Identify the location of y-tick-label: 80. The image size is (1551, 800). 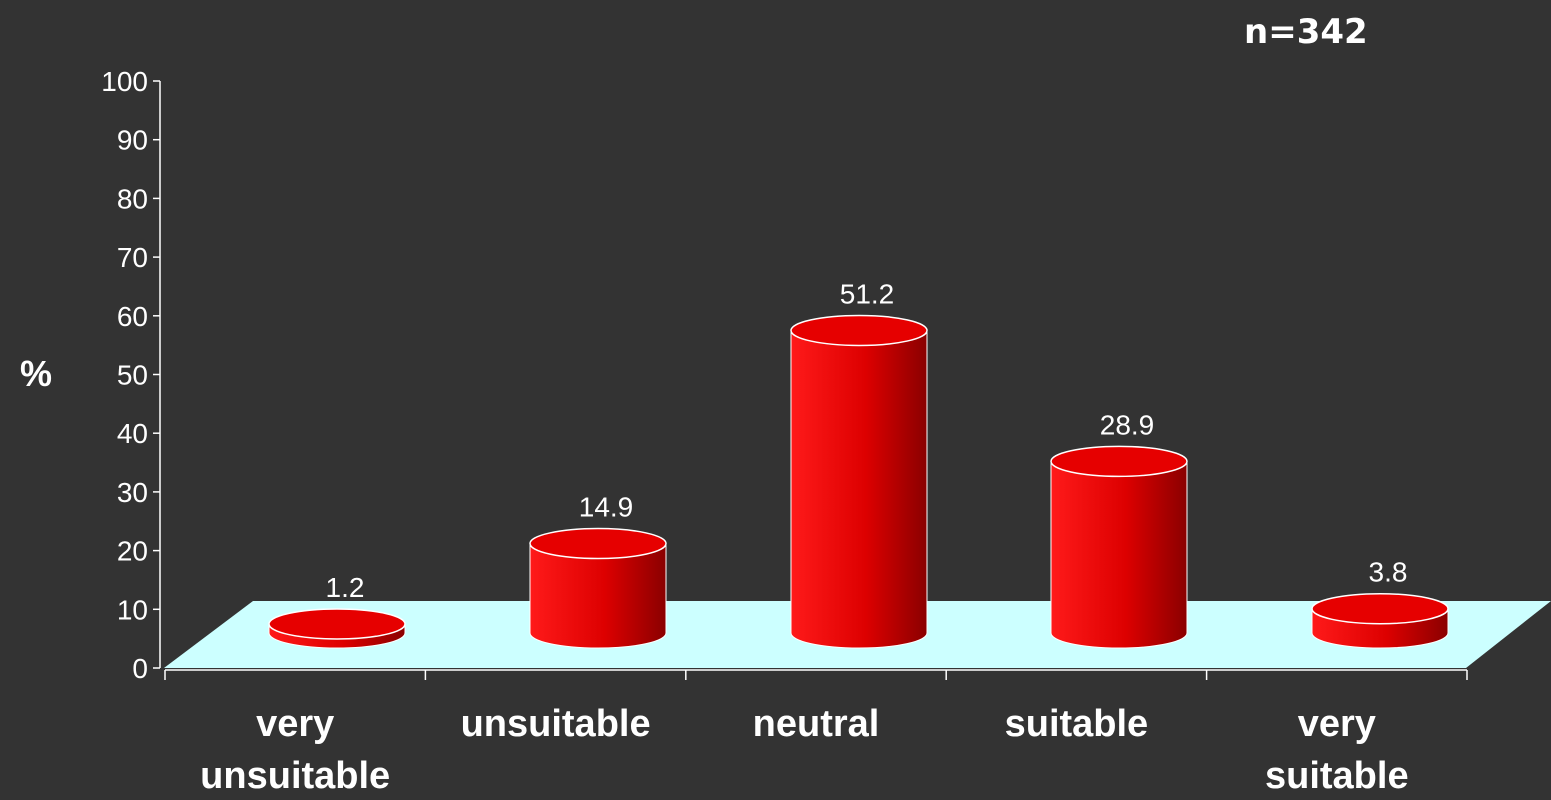
(132, 198).